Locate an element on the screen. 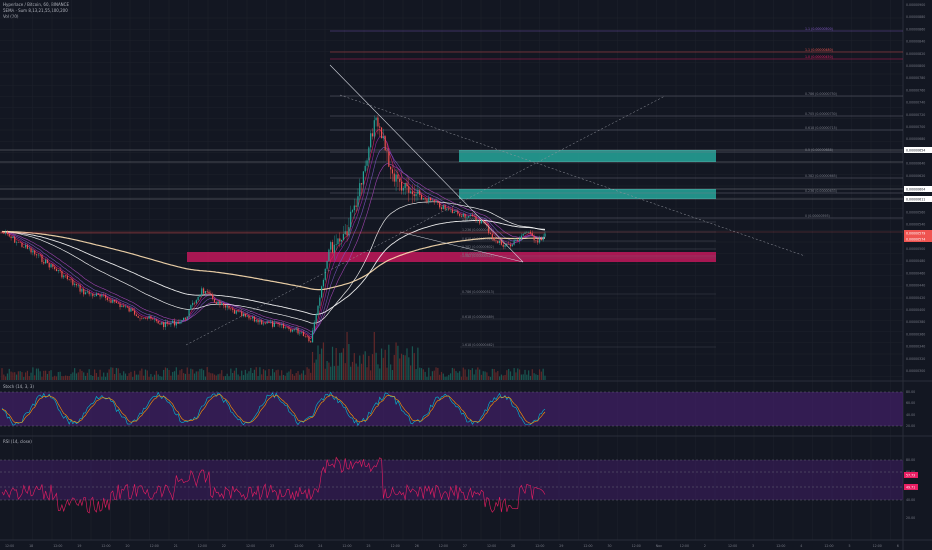 The width and height of the screenshot is (932, 550). symbol-legend: Hyperlace / Bitcoin, 60, BINANCE is located at coordinates (36, 4).